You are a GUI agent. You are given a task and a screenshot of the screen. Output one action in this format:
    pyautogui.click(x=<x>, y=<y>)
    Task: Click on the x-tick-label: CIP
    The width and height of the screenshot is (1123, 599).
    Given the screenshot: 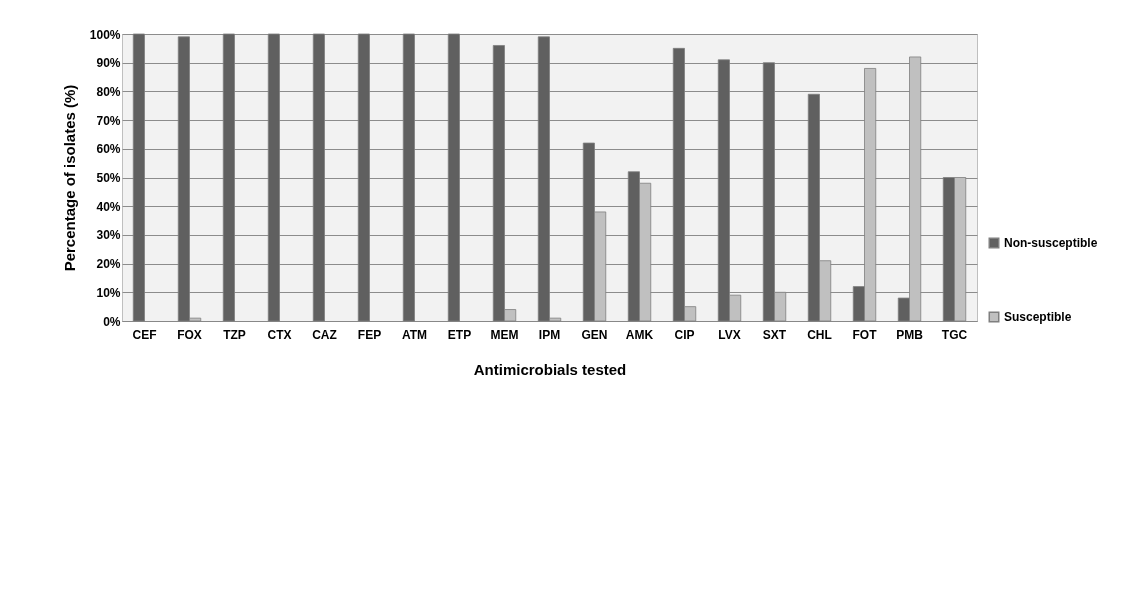 What is the action you would take?
    pyautogui.click(x=684, y=334)
    